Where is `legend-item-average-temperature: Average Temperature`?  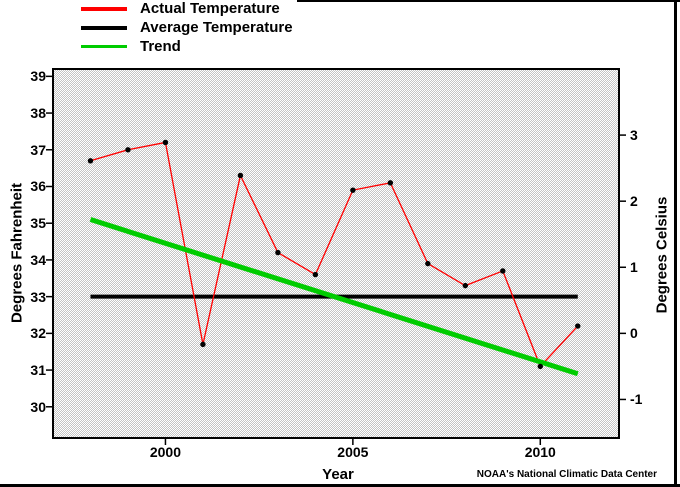 legend-item-average-temperature: Average Temperature is located at coordinates (187, 27).